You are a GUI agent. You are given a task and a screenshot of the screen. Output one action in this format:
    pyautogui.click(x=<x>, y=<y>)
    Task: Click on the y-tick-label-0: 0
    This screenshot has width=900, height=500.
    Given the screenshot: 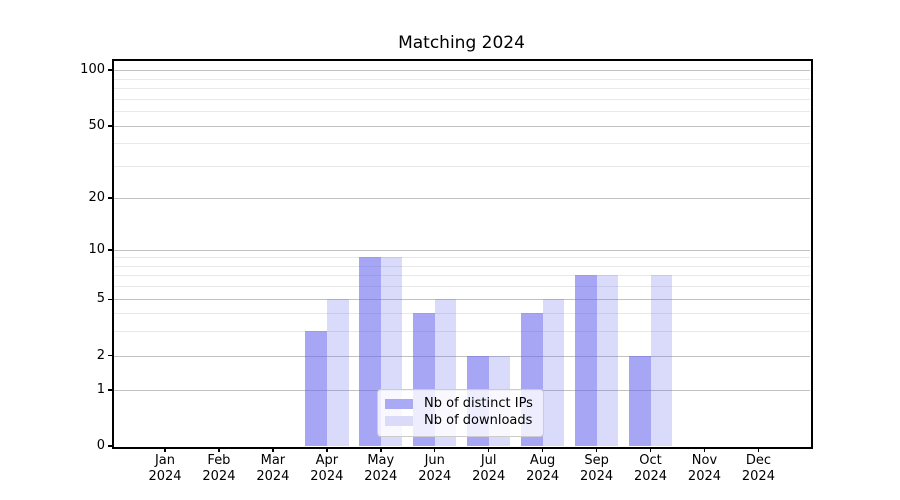 What is the action you would take?
    pyautogui.click(x=100, y=445)
    